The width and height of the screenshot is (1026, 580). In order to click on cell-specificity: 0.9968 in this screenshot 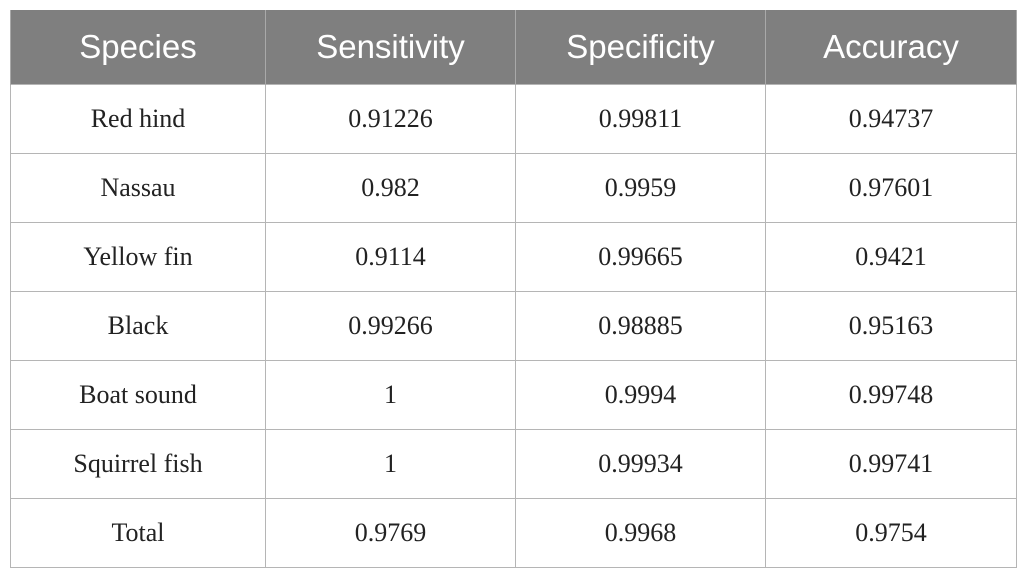, I will do `click(640, 533)`.